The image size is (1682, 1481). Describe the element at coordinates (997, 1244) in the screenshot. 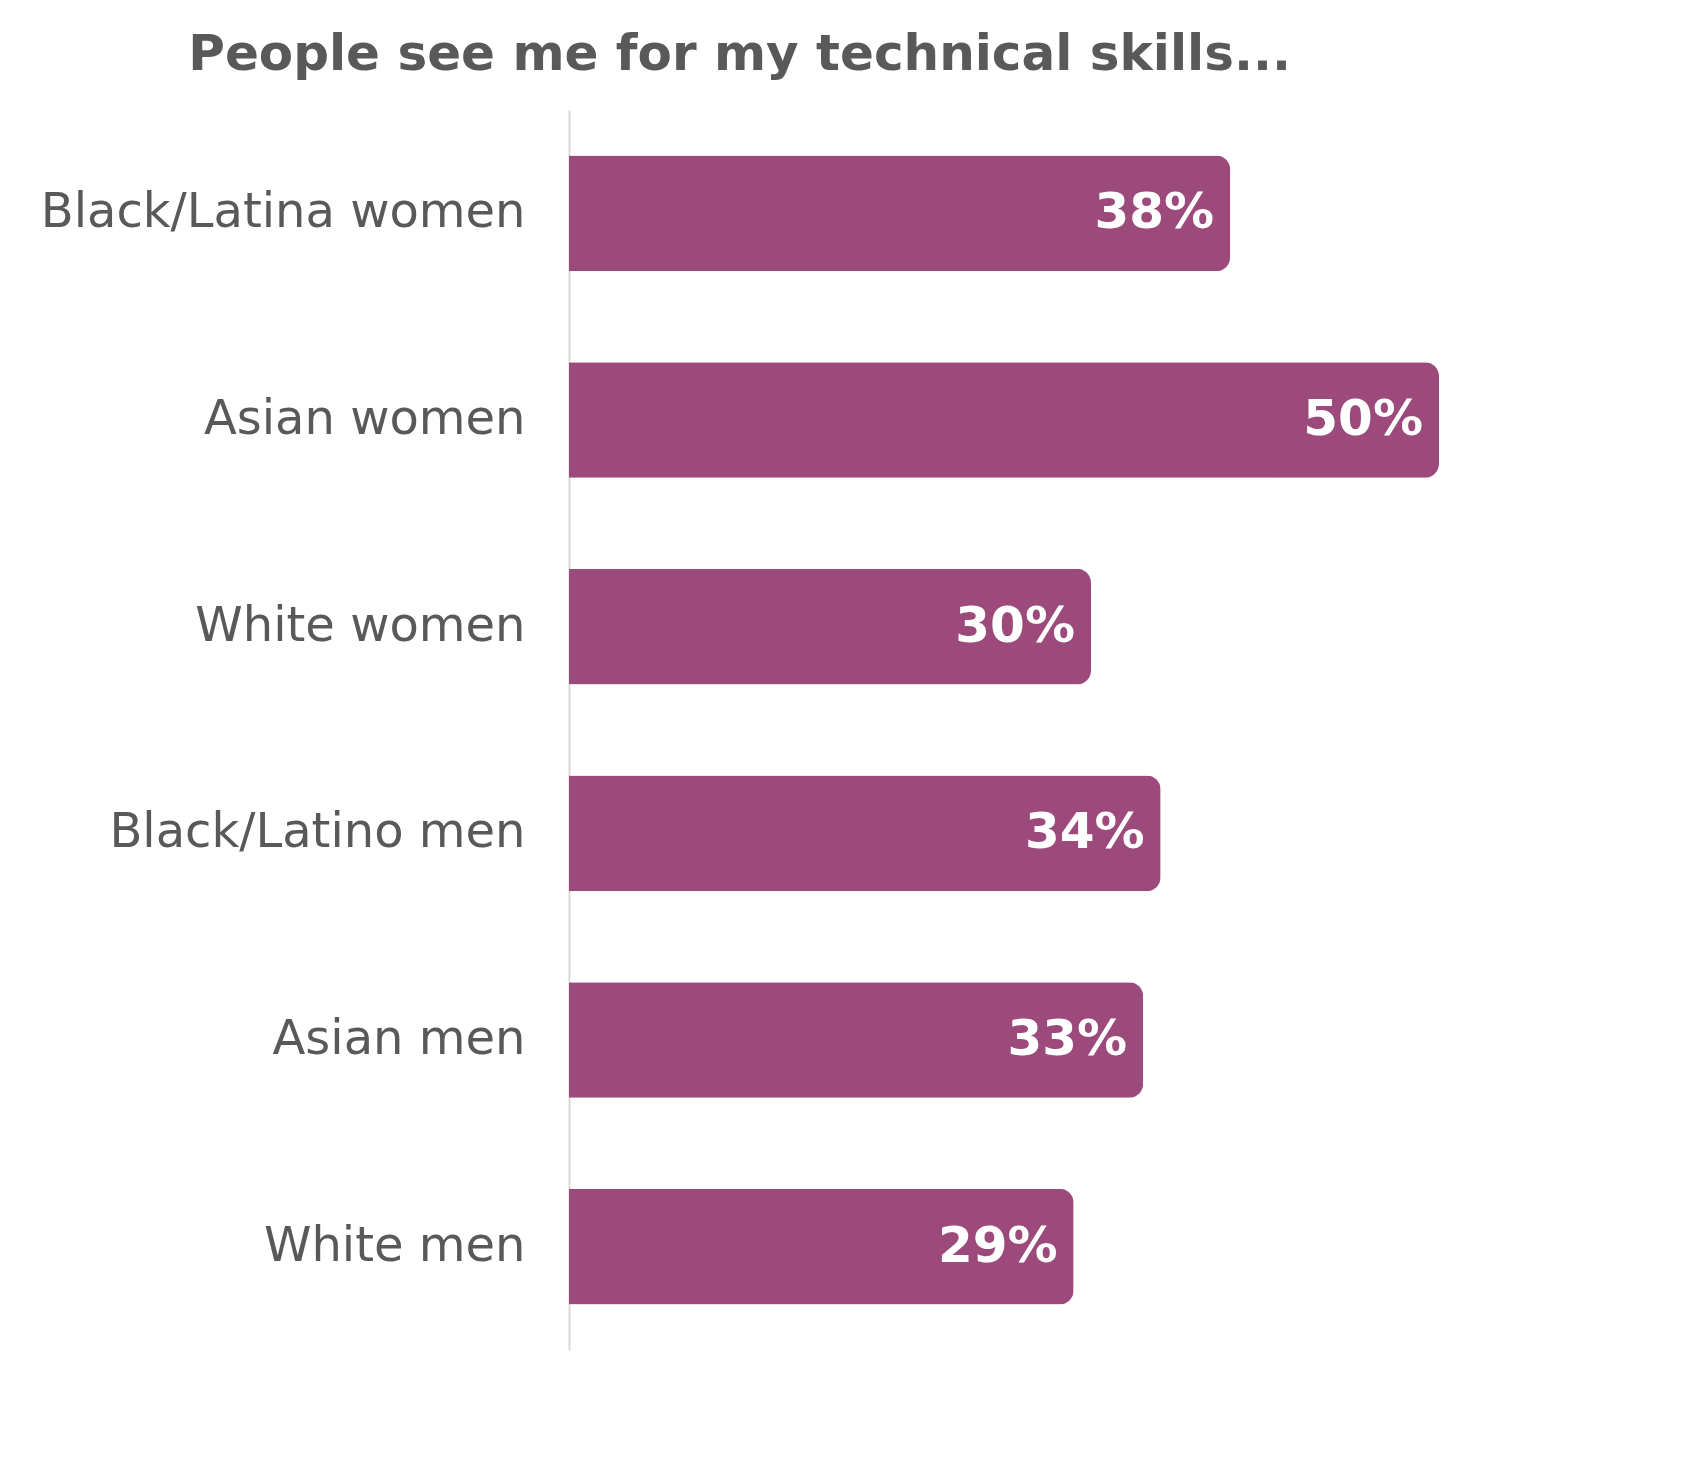

I see `data-label: 29%` at that location.